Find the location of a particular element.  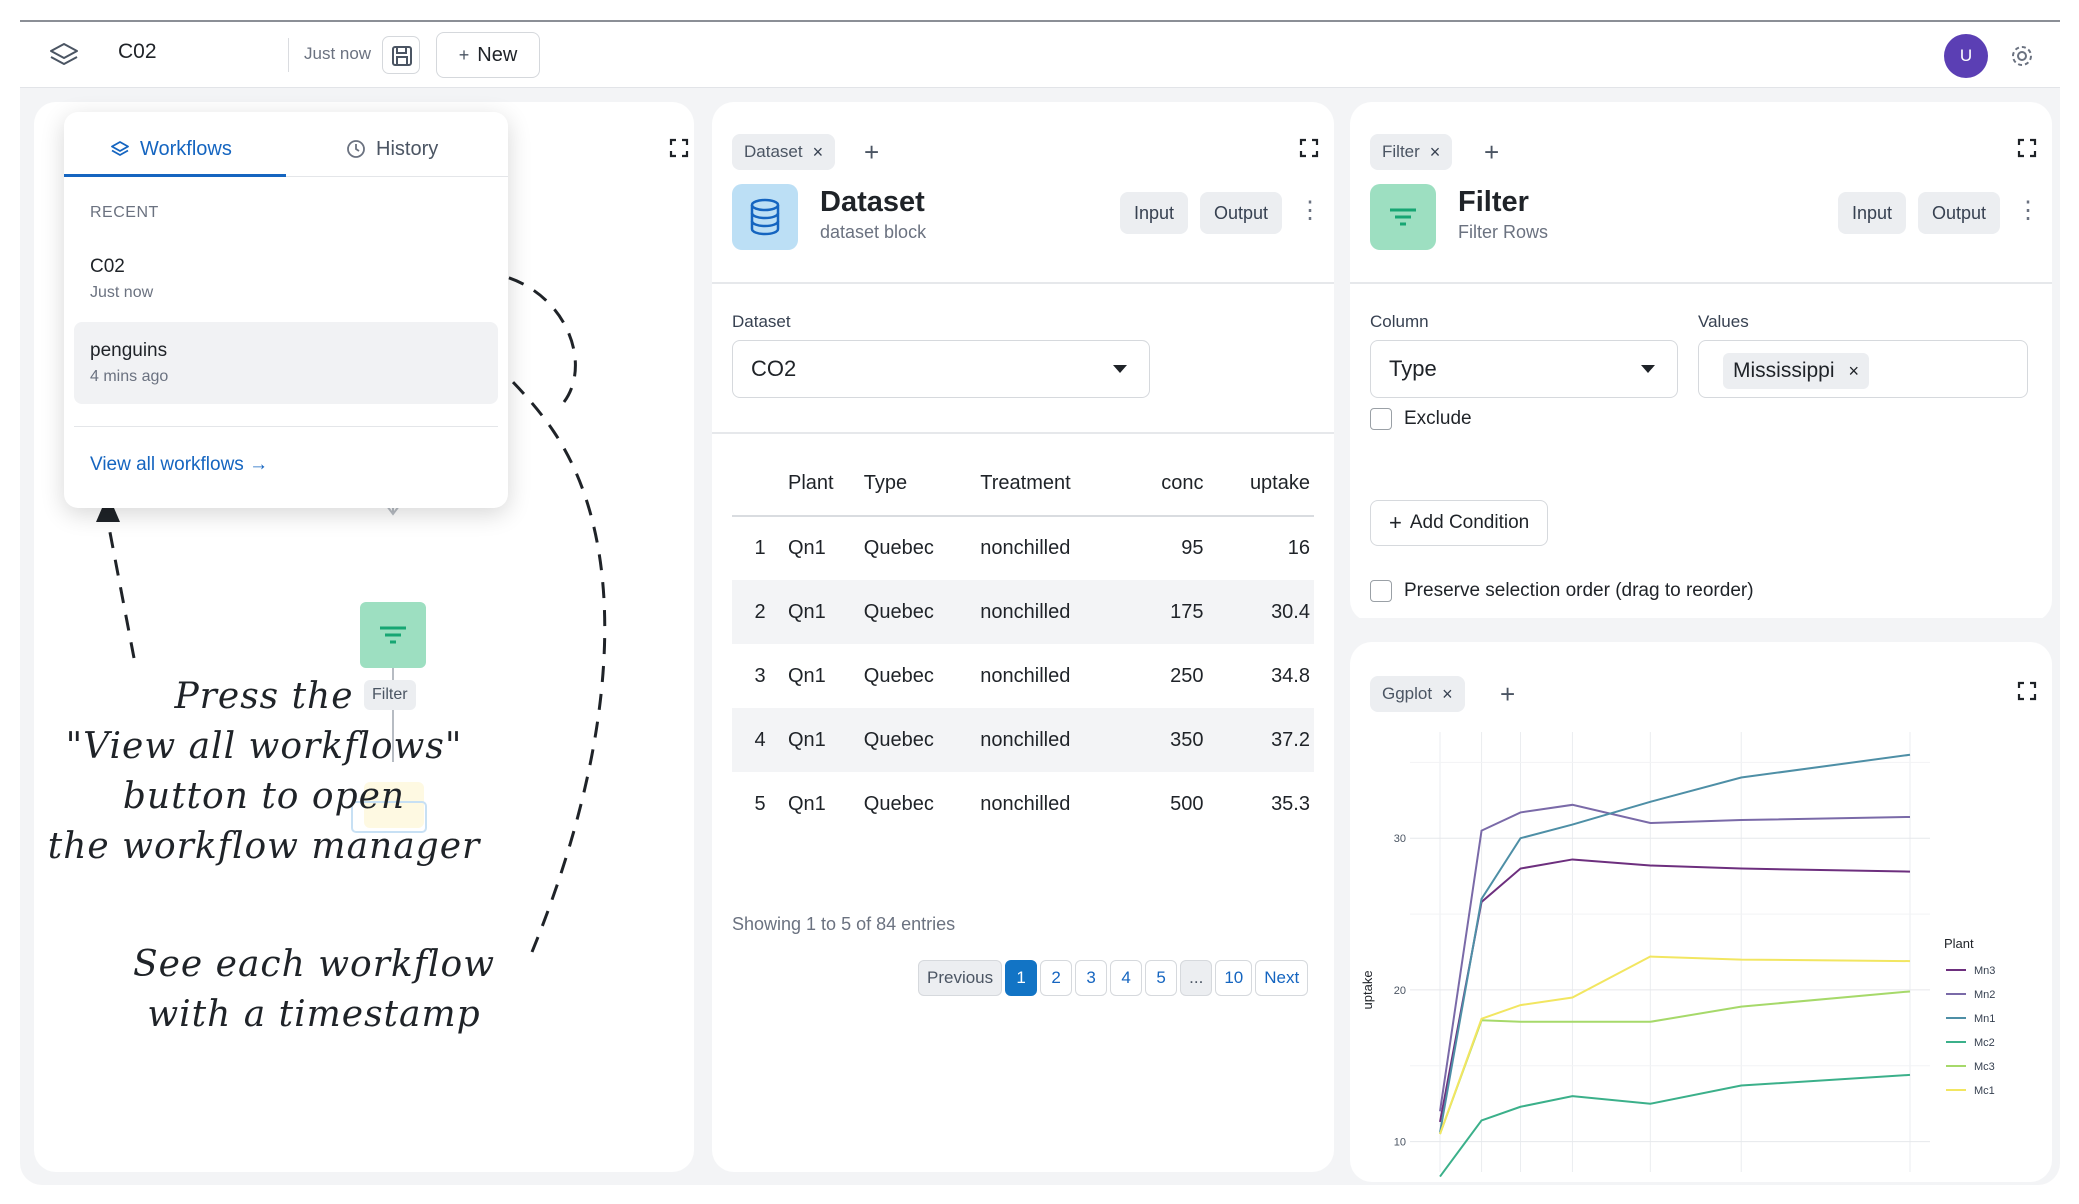

workflow-item: penguins 4 mins ago is located at coordinates (286, 363).